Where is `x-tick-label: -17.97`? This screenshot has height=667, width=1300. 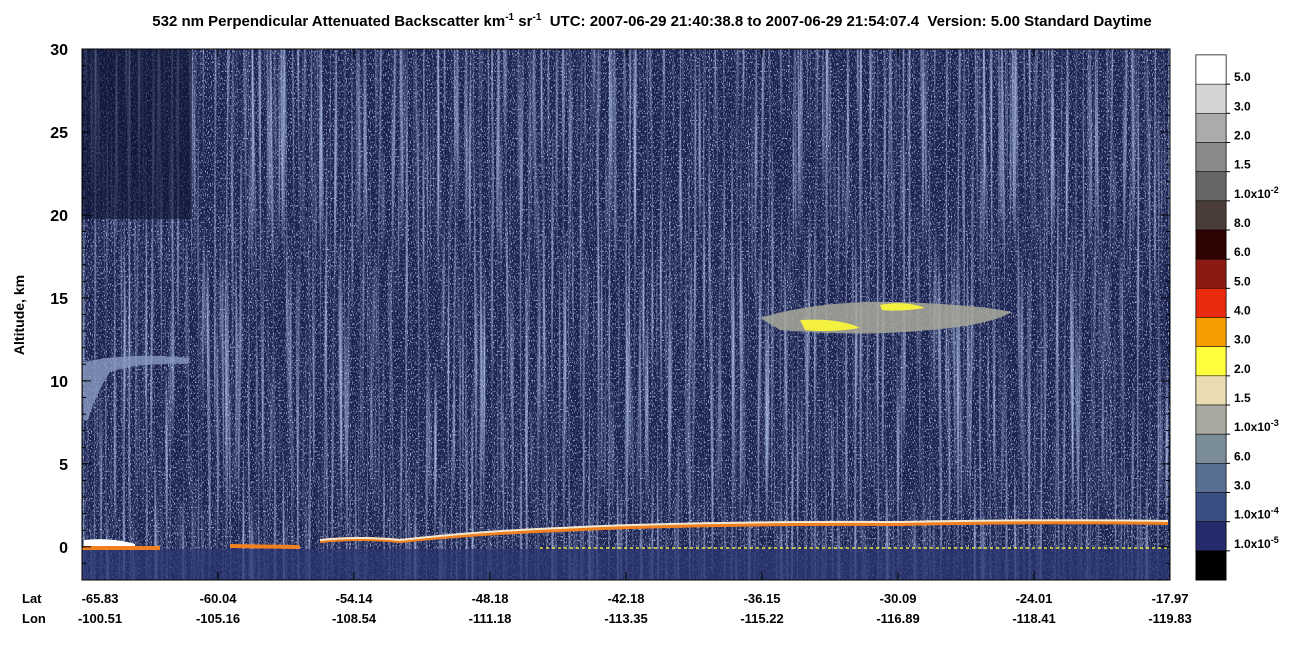 x-tick-label: -17.97 is located at coordinates (1170, 598).